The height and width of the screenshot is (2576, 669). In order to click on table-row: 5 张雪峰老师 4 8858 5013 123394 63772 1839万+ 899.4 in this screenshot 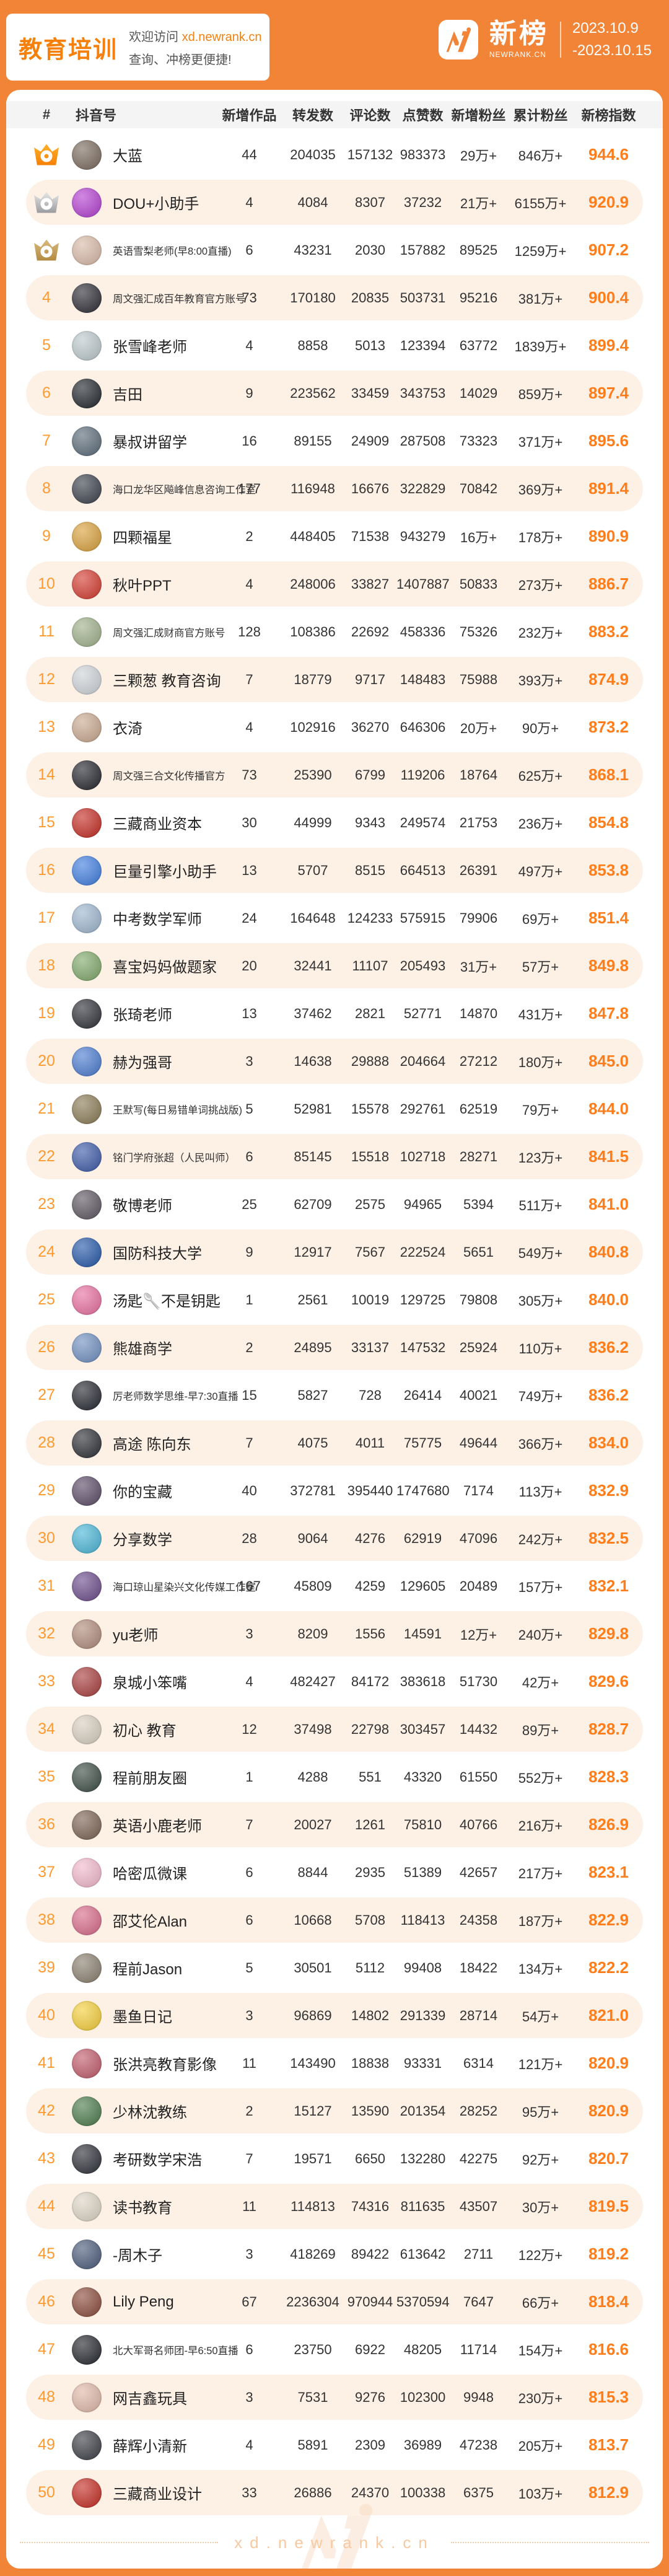, I will do `click(334, 345)`.